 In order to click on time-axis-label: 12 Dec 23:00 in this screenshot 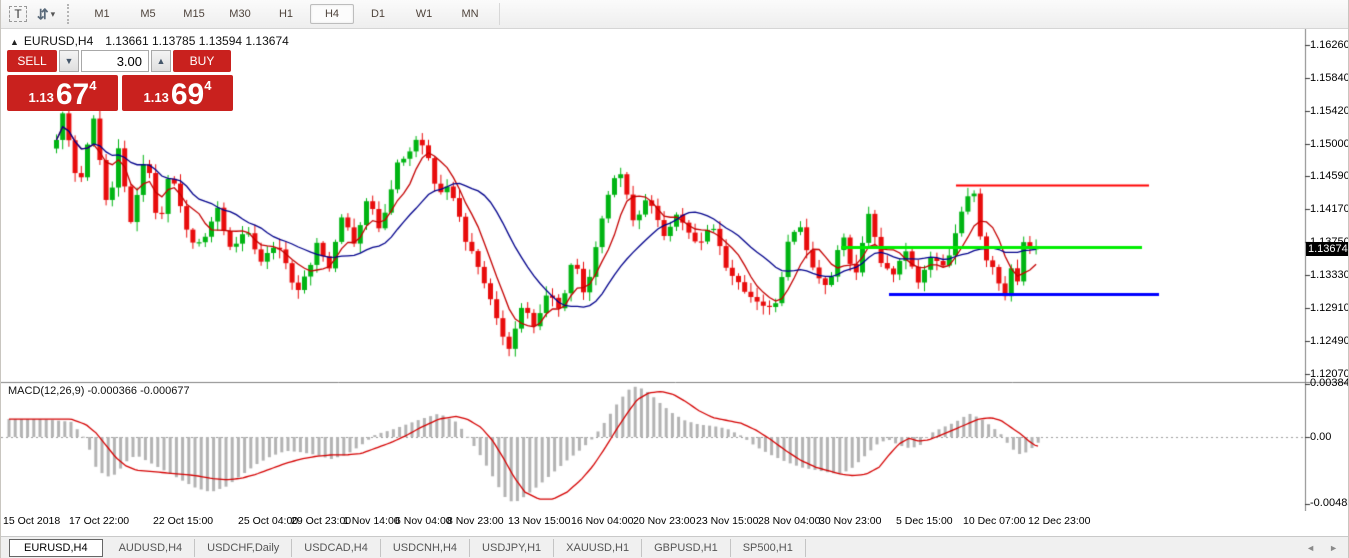, I will do `click(1059, 521)`.